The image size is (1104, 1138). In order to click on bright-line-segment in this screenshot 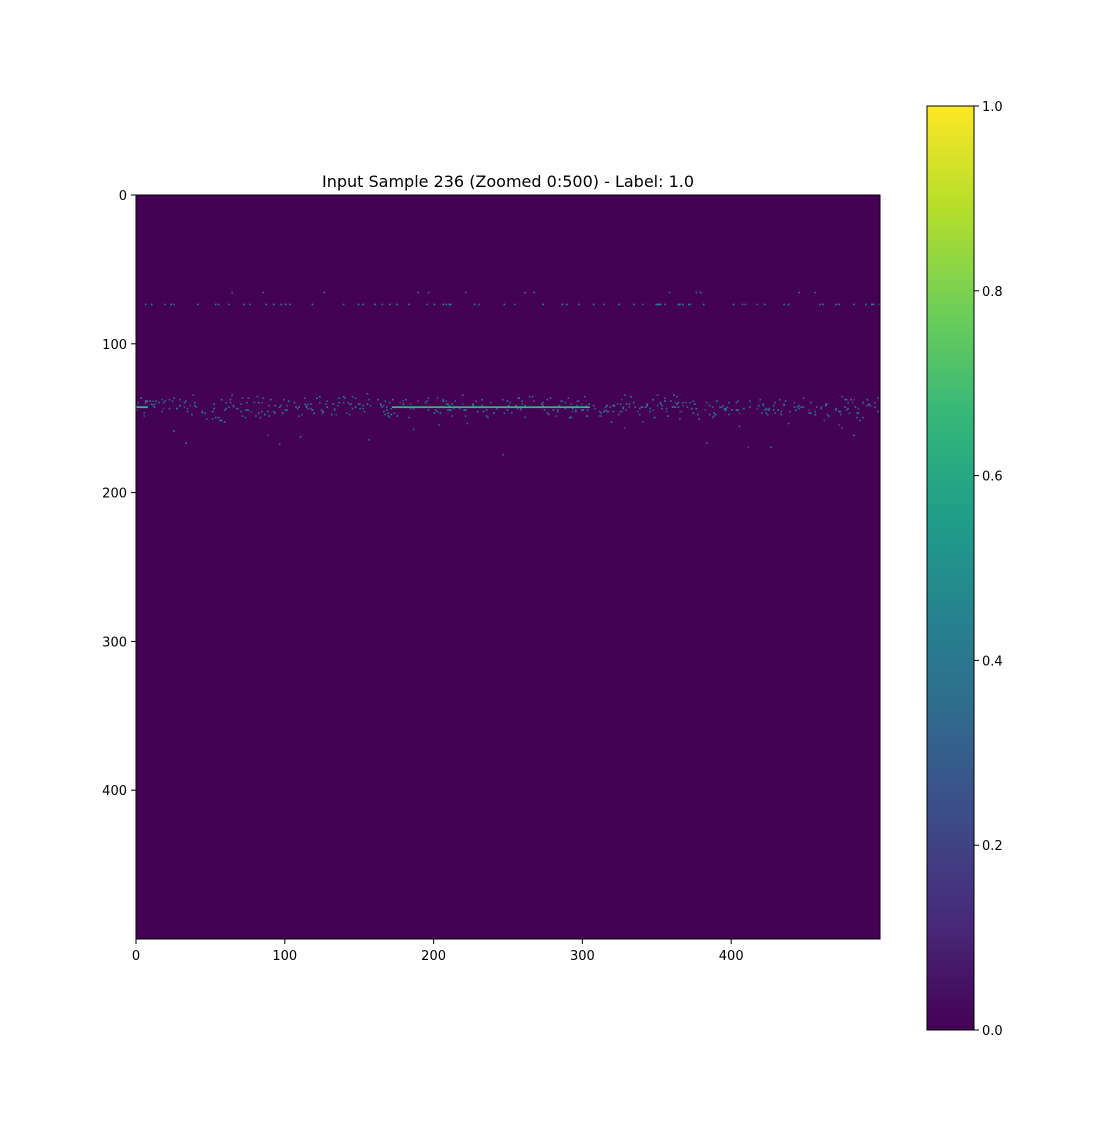, I will do `click(142, 407)`.